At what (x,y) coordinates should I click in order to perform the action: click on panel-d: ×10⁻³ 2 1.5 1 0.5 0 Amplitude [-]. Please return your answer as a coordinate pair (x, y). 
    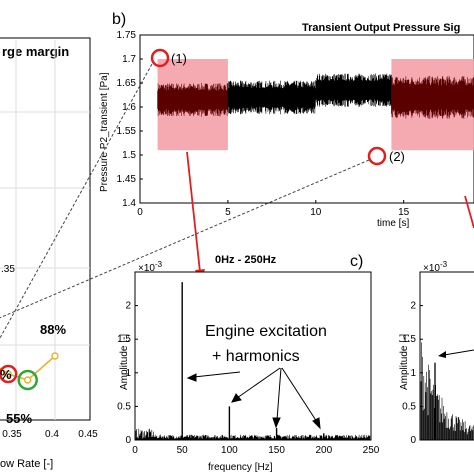
    Looking at the image, I should click on (436, 353).